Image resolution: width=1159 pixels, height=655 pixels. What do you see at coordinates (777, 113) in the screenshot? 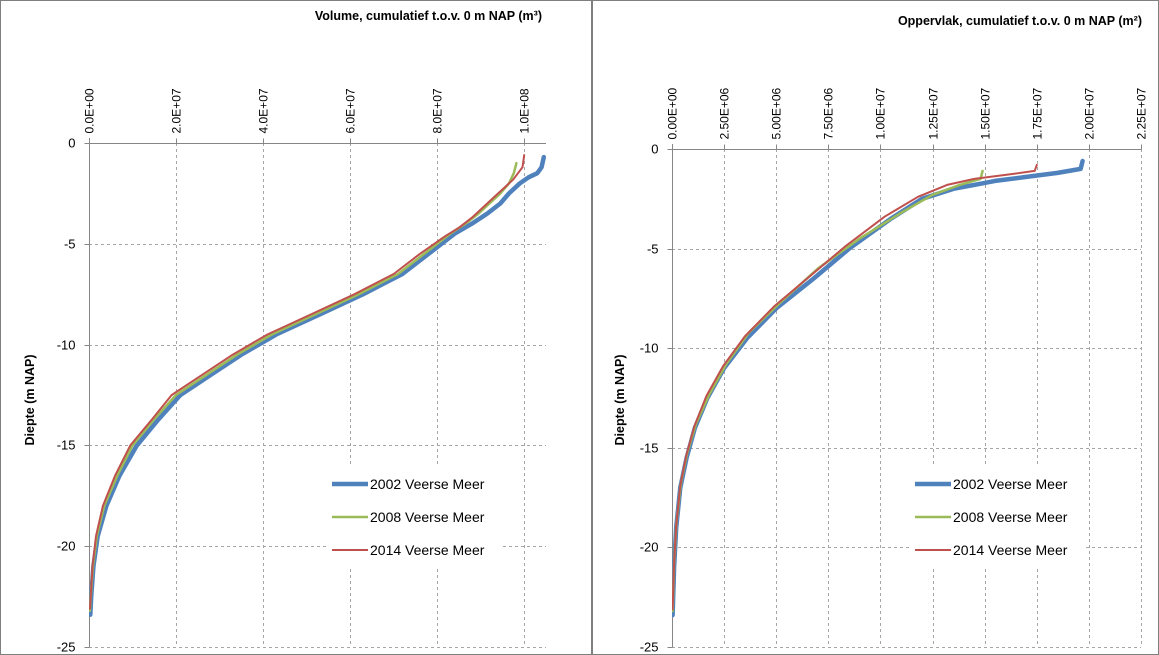
I see `x-tick-label: 5.00E+06` at bounding box center [777, 113].